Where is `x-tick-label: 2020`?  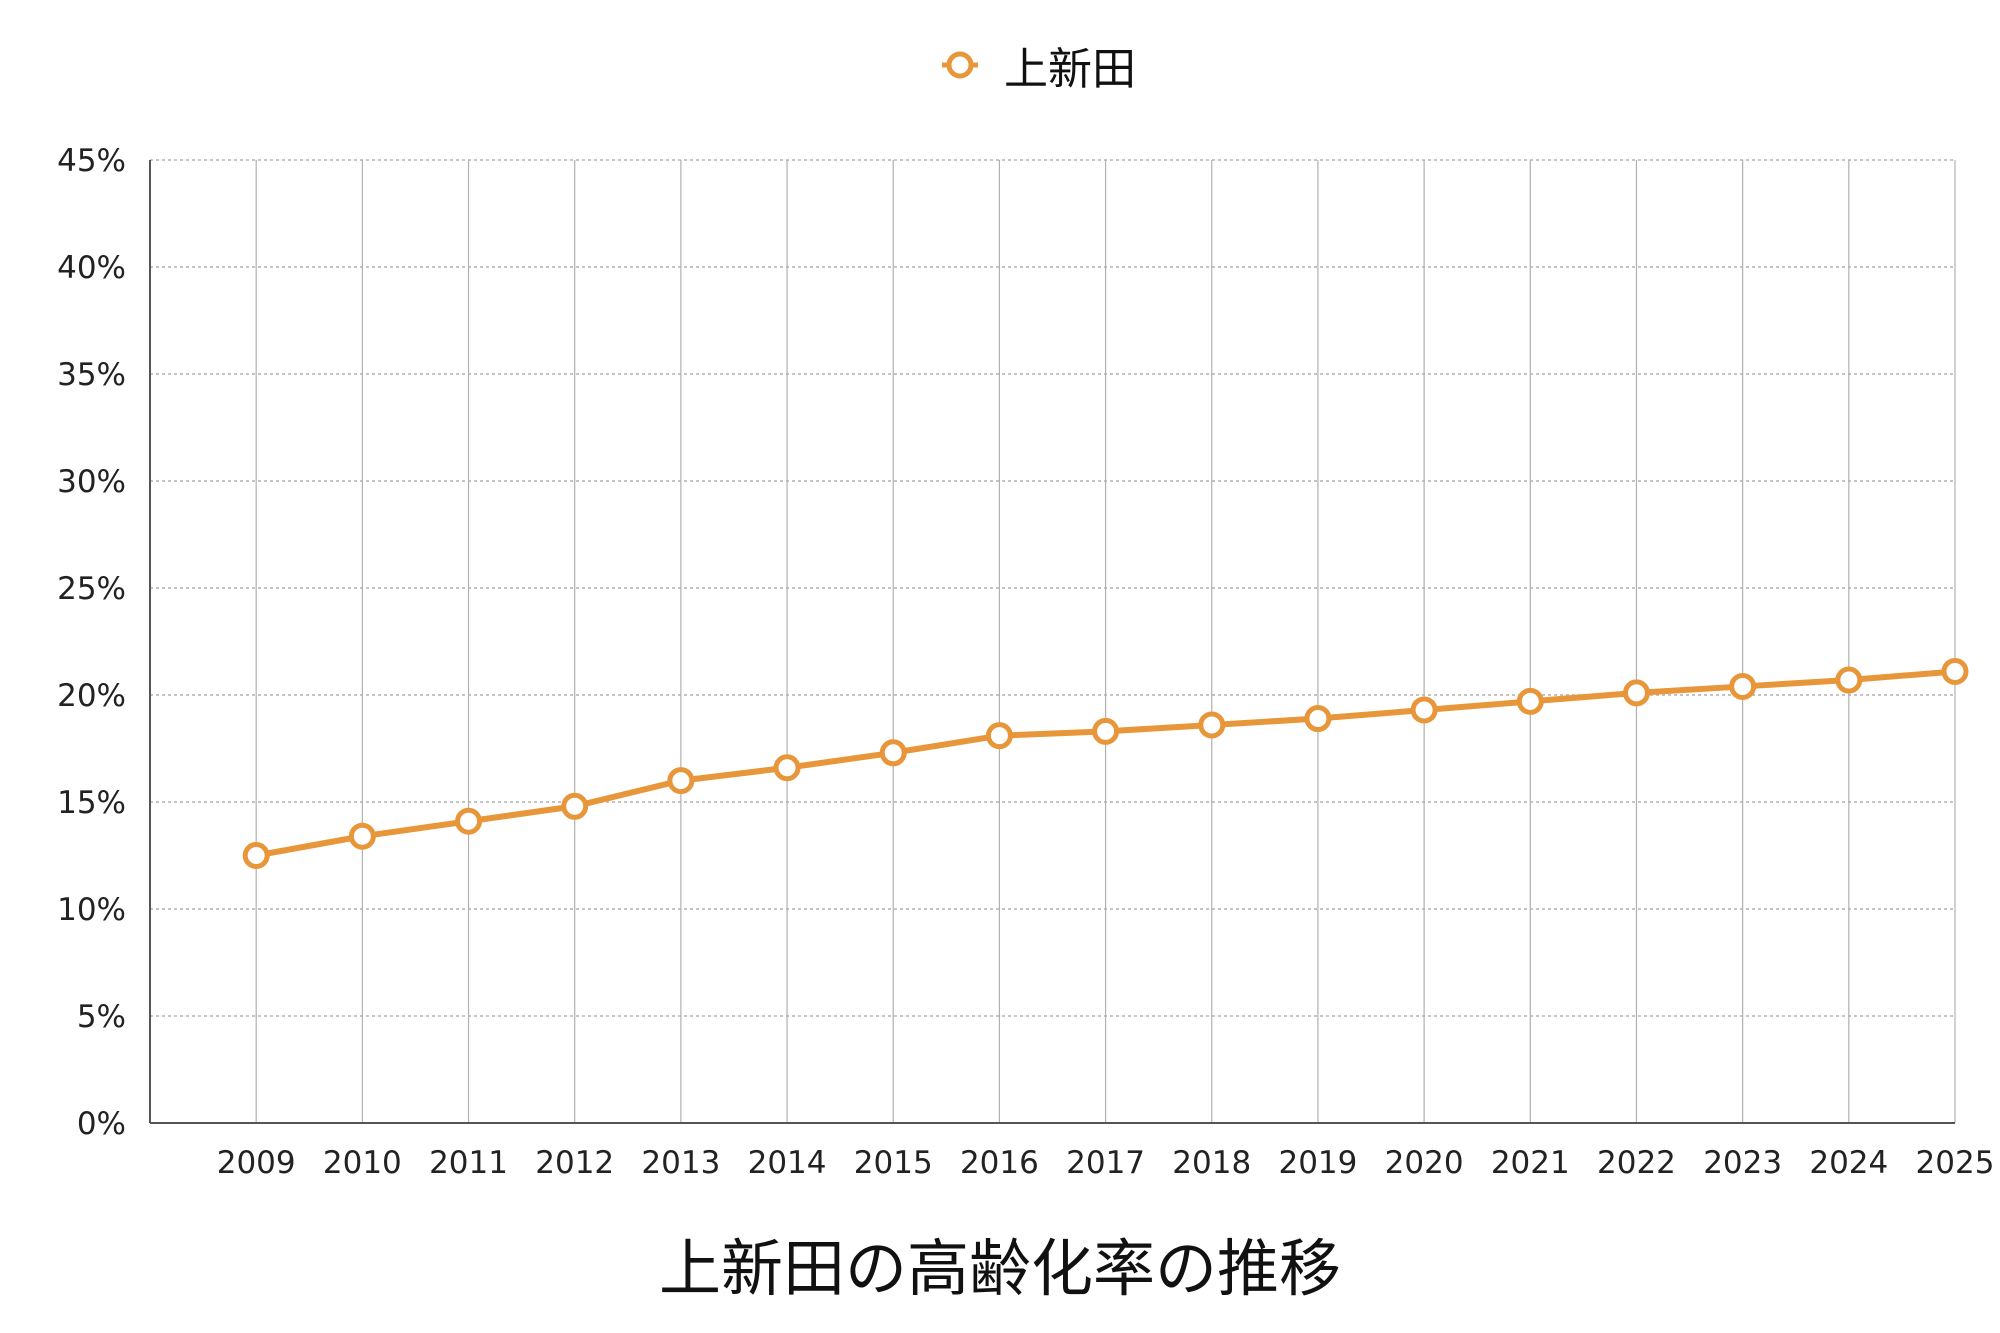
x-tick-label: 2020 is located at coordinates (1424, 1163).